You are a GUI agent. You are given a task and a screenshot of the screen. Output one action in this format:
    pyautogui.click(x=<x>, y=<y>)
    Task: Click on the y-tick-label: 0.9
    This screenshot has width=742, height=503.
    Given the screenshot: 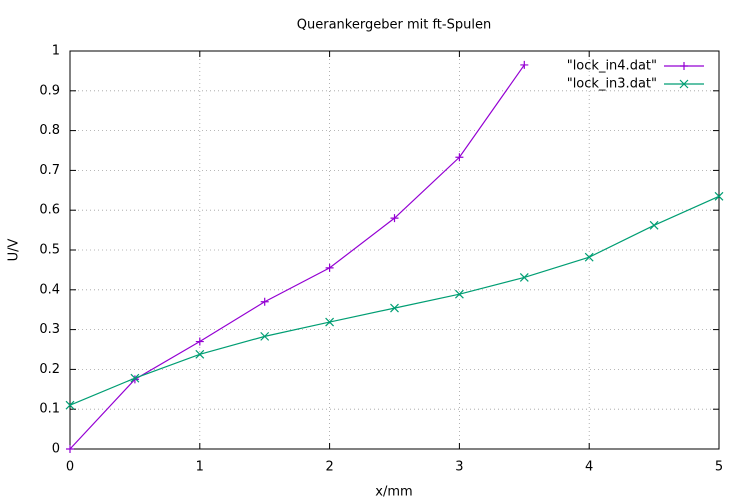 What is the action you would take?
    pyautogui.click(x=49, y=90)
    